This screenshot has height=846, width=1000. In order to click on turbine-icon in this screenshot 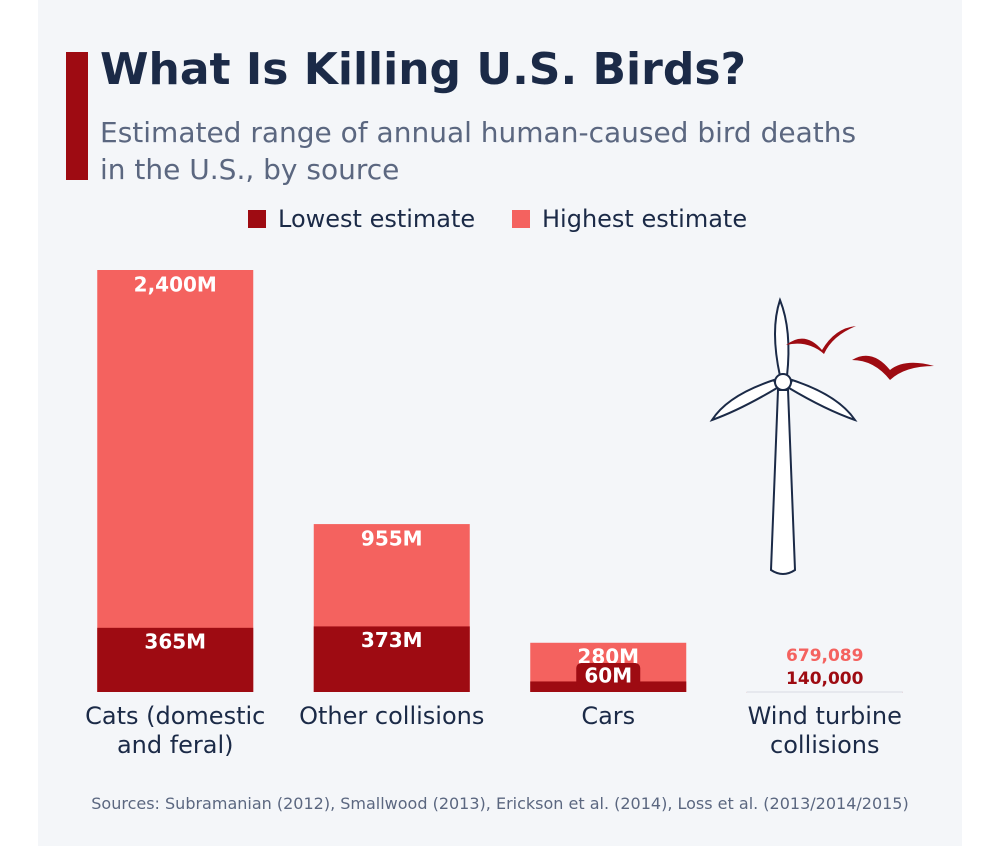, I will do `click(783, 436)`.